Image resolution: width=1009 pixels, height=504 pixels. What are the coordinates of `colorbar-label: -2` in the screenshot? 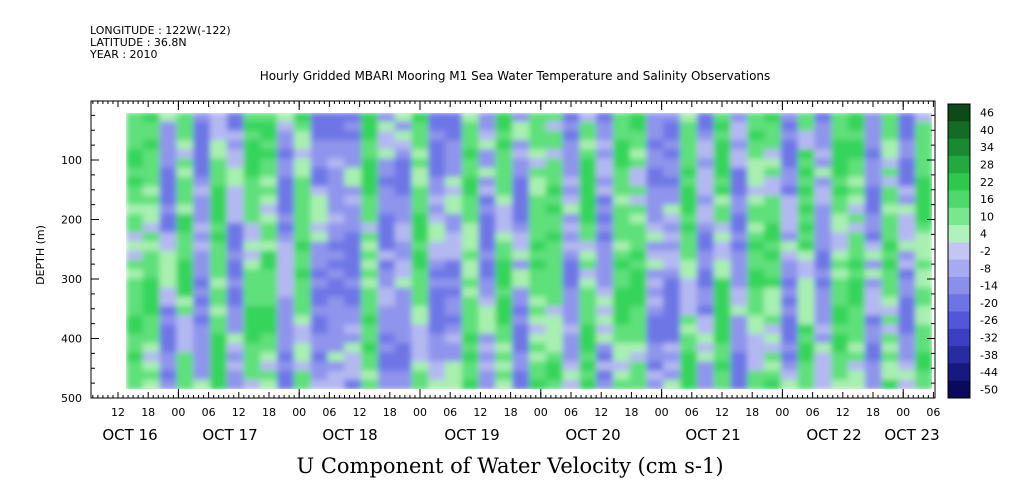 It's located at (985, 251).